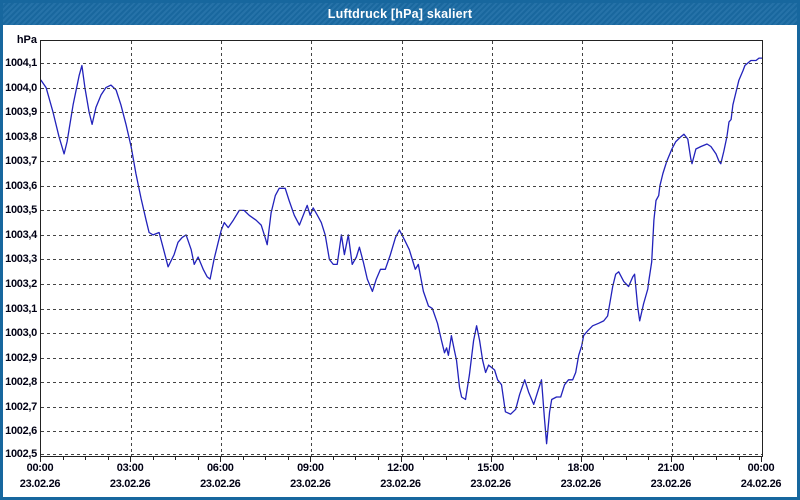 This screenshot has height=500, width=800. Describe the element at coordinates (21, 259) in the screenshot. I see `y-tick-label: 1003,3` at that location.